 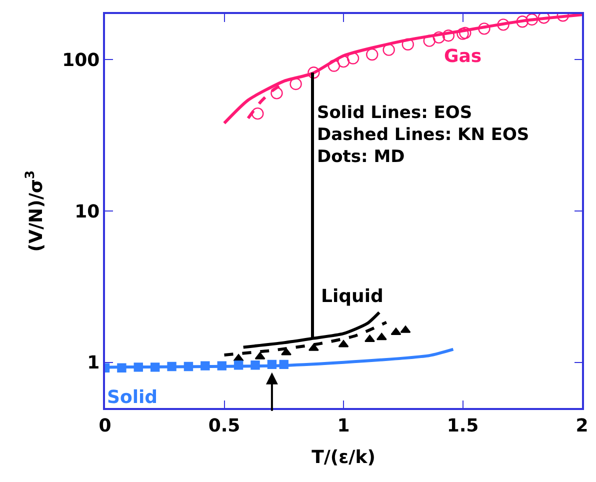 I want to click on x-tick-label: 2, so click(x=582, y=425).